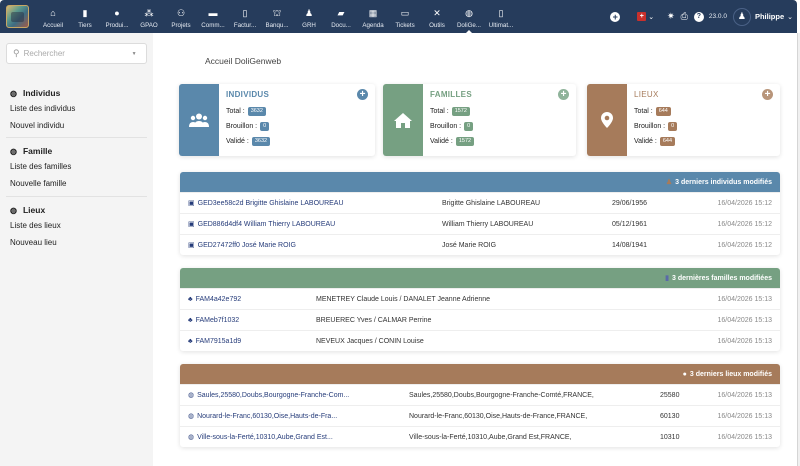  I want to click on help-icon: ?, so click(698, 16).